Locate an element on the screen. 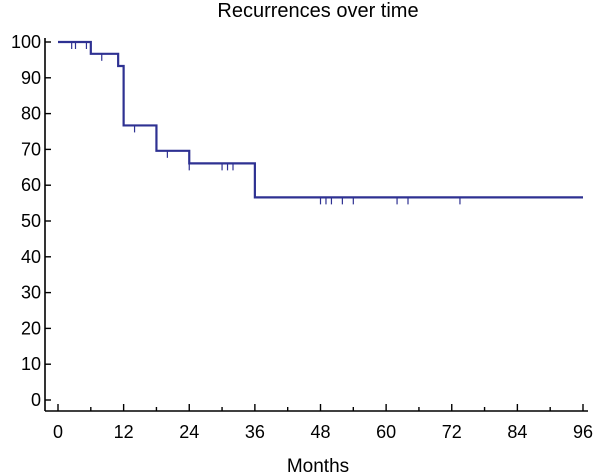 This screenshot has width=596, height=476. y-tick-label: 0 is located at coordinates (36, 400).